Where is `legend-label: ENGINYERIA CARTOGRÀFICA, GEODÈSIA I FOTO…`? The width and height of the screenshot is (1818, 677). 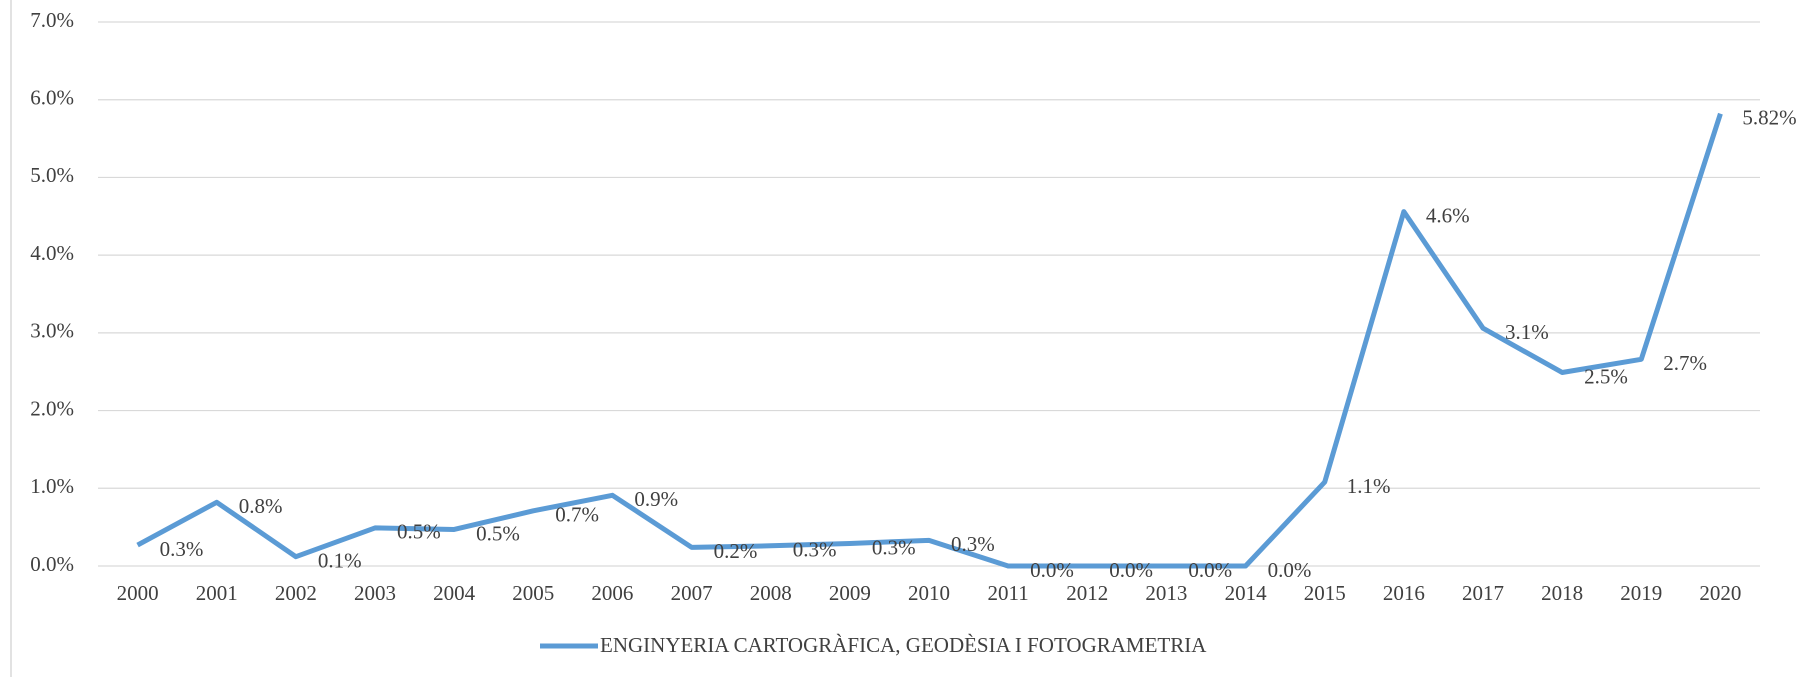 legend-label: ENGINYERIA CARTOGRÀFICA, GEODÈSIA I FOTO… is located at coordinates (903, 645).